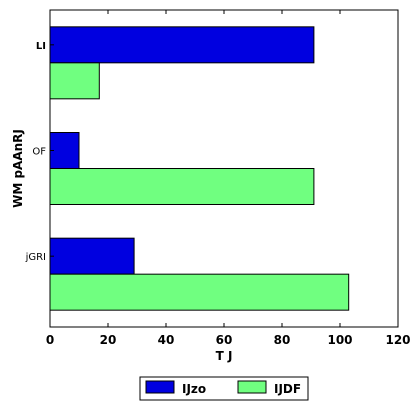 This screenshot has height=420, width=420. I want to click on legend-label-ijzo: IJzo, so click(194, 389).